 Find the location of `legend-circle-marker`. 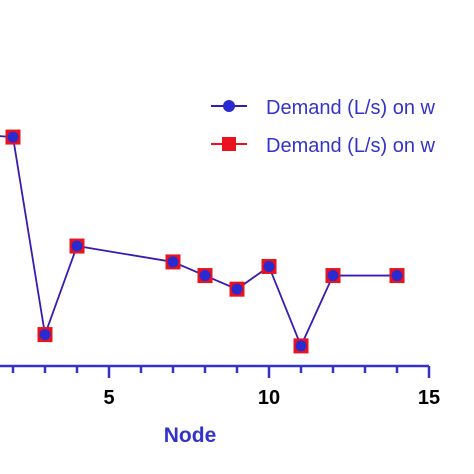

legend-circle-marker is located at coordinates (229, 106).